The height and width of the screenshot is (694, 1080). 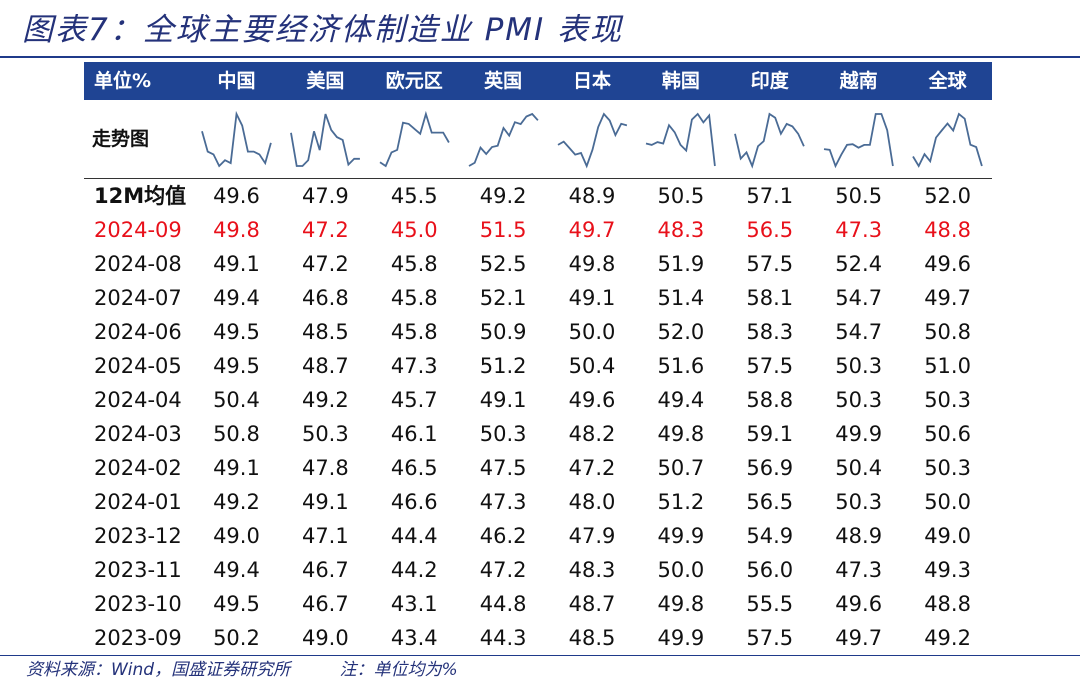 I want to click on table-cell: 48.2, so click(x=592, y=434).